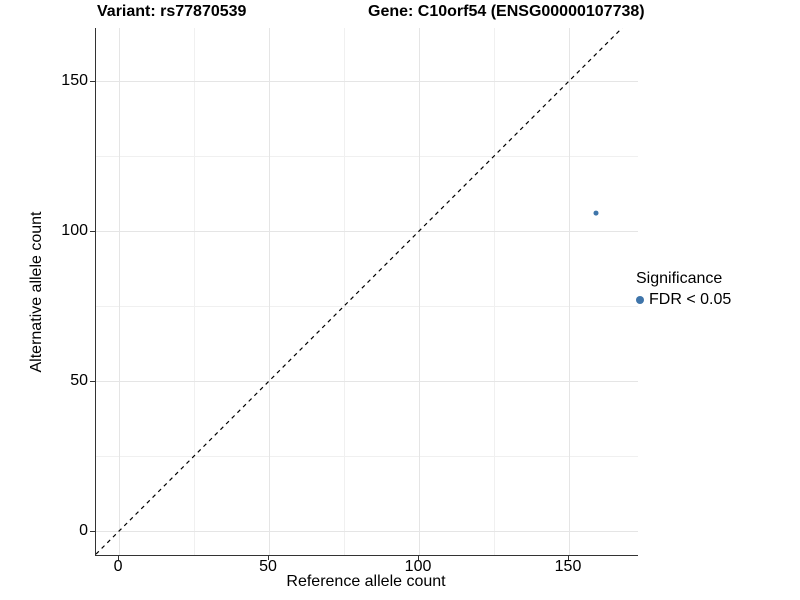 Image resolution: width=800 pixels, height=600 pixels. I want to click on x-tick-label: 100, so click(418, 566).